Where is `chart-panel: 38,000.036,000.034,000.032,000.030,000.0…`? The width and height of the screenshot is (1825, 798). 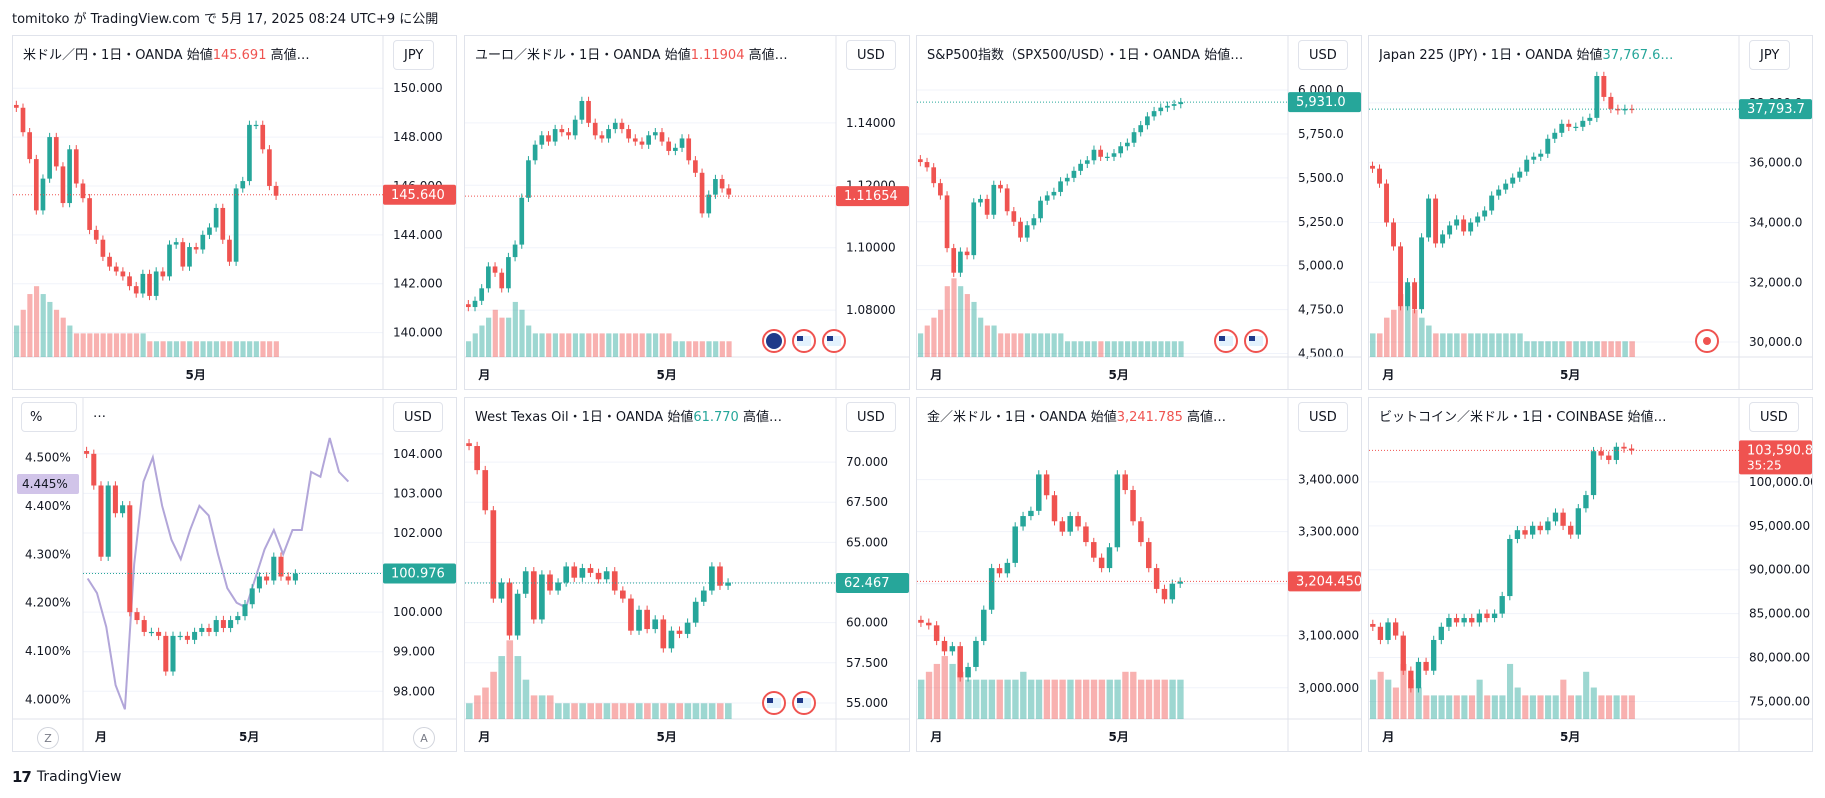
chart-panel: 38,000.036,000.034,000.032,000.030,000.0… is located at coordinates (1590, 212).